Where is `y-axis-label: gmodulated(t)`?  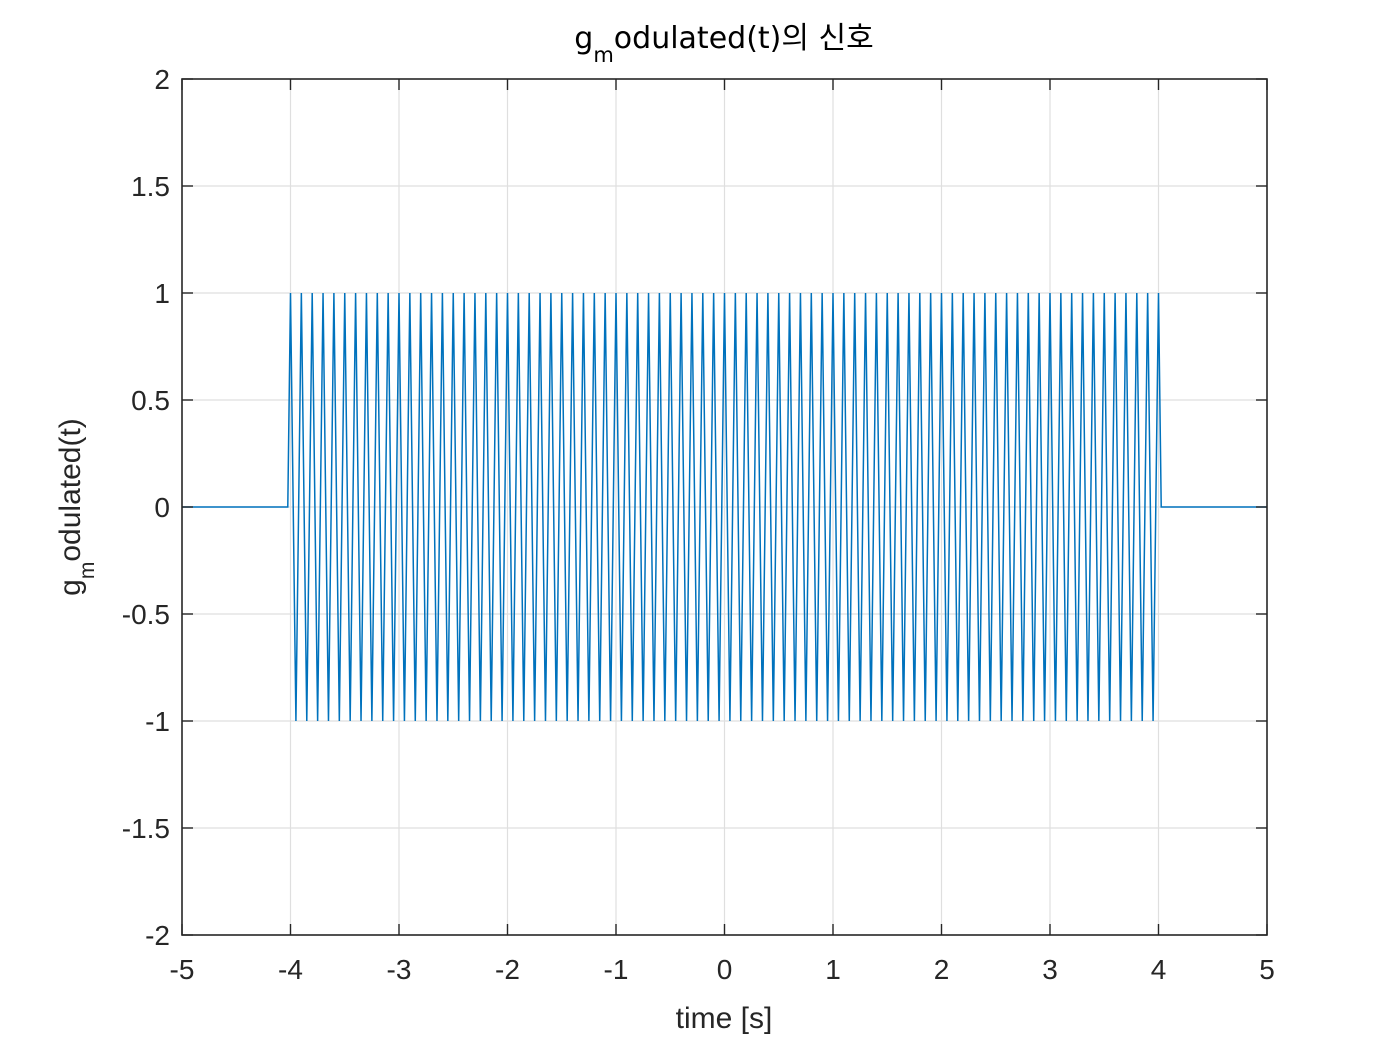
y-axis-label: gmodulated(t) is located at coordinates (76, 507).